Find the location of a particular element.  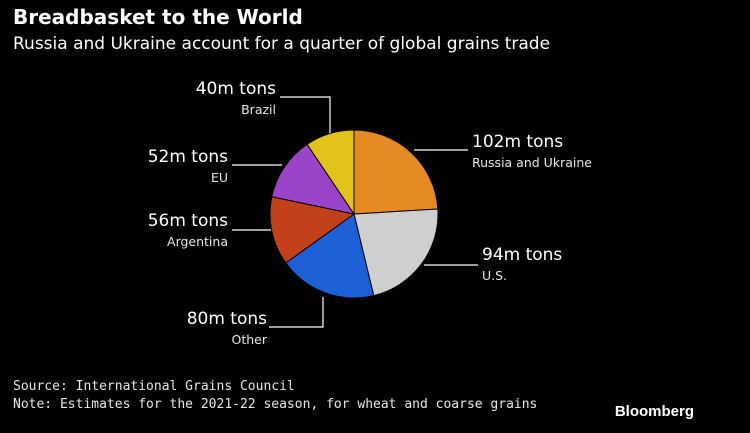

category-label-eu: EU is located at coordinates (219, 177).